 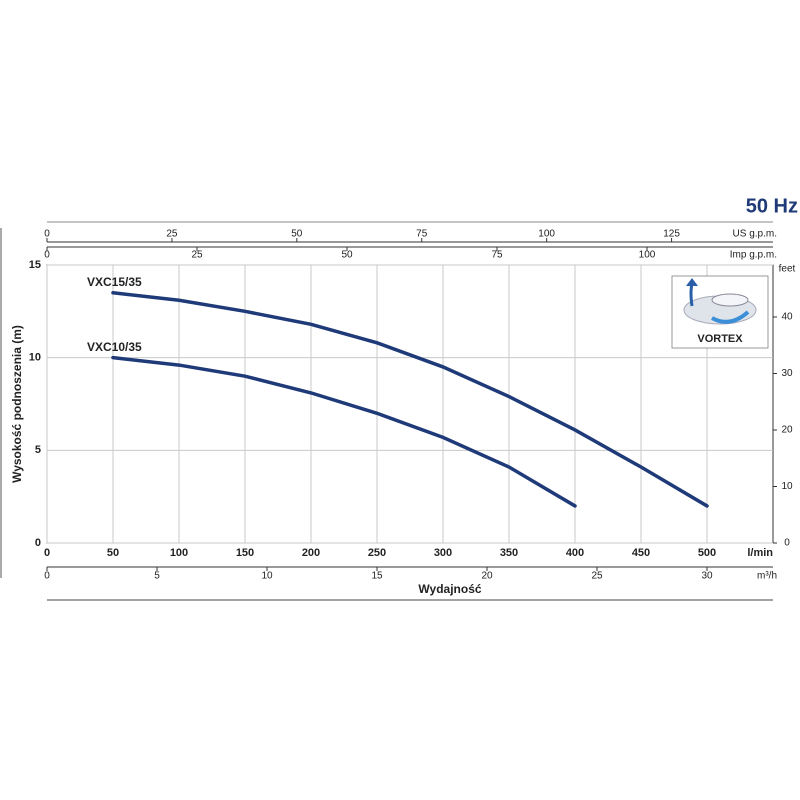 I want to click on inset-label: VORTEX, so click(x=720, y=339).